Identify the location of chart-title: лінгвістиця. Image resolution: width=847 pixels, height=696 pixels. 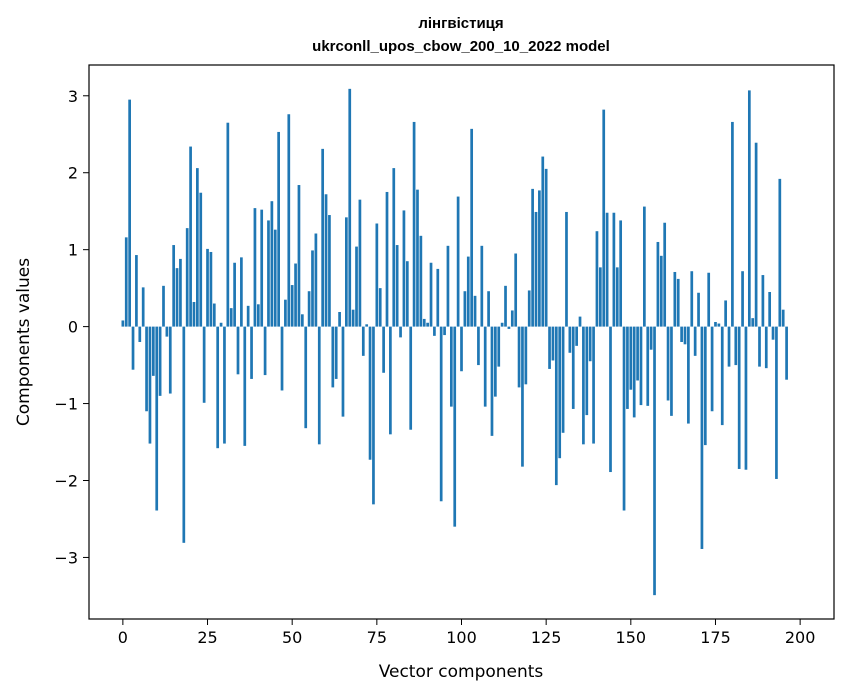
(460, 23).